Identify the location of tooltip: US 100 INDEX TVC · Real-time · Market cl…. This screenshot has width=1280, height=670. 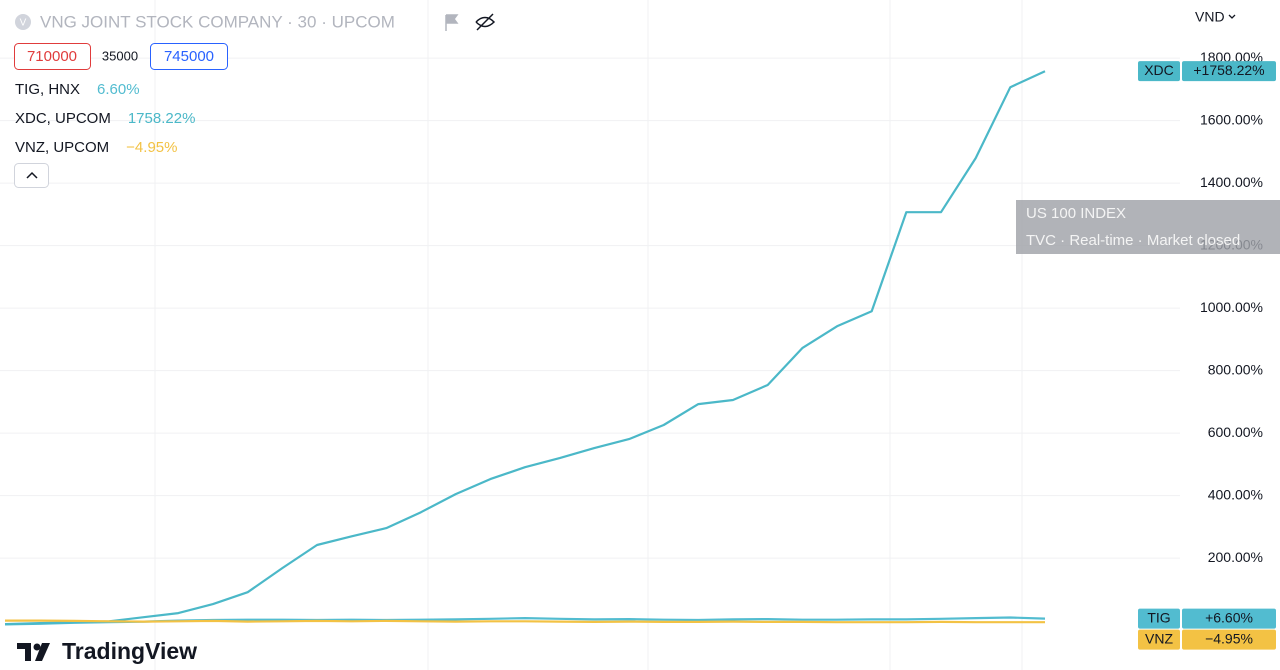
(1148, 227).